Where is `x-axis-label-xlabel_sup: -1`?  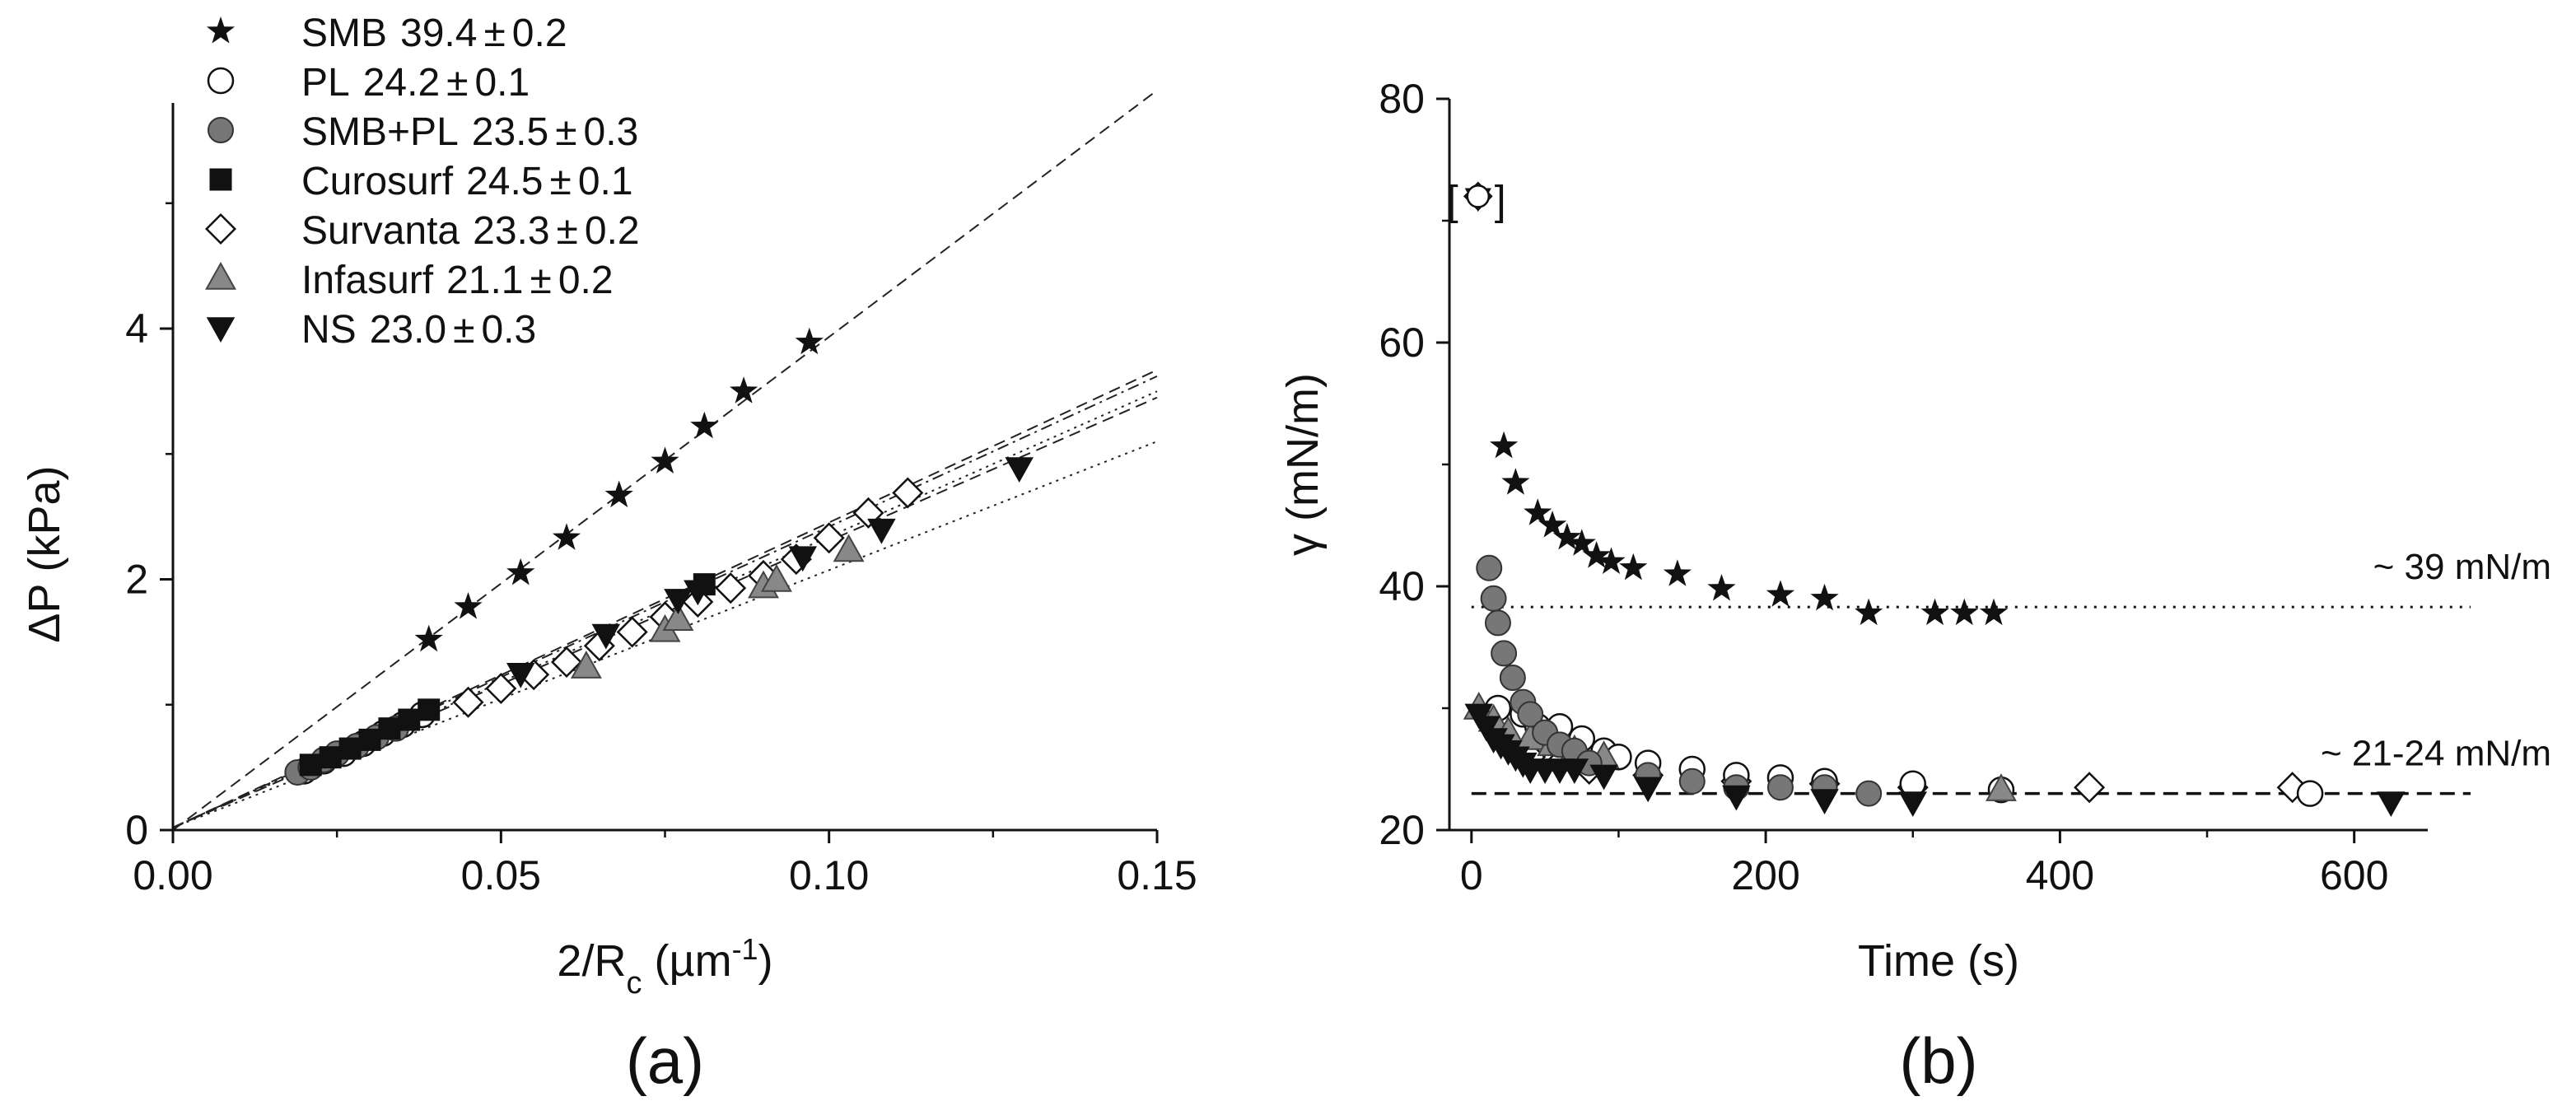
x-axis-label-xlabel_sup: -1 is located at coordinates (745, 949).